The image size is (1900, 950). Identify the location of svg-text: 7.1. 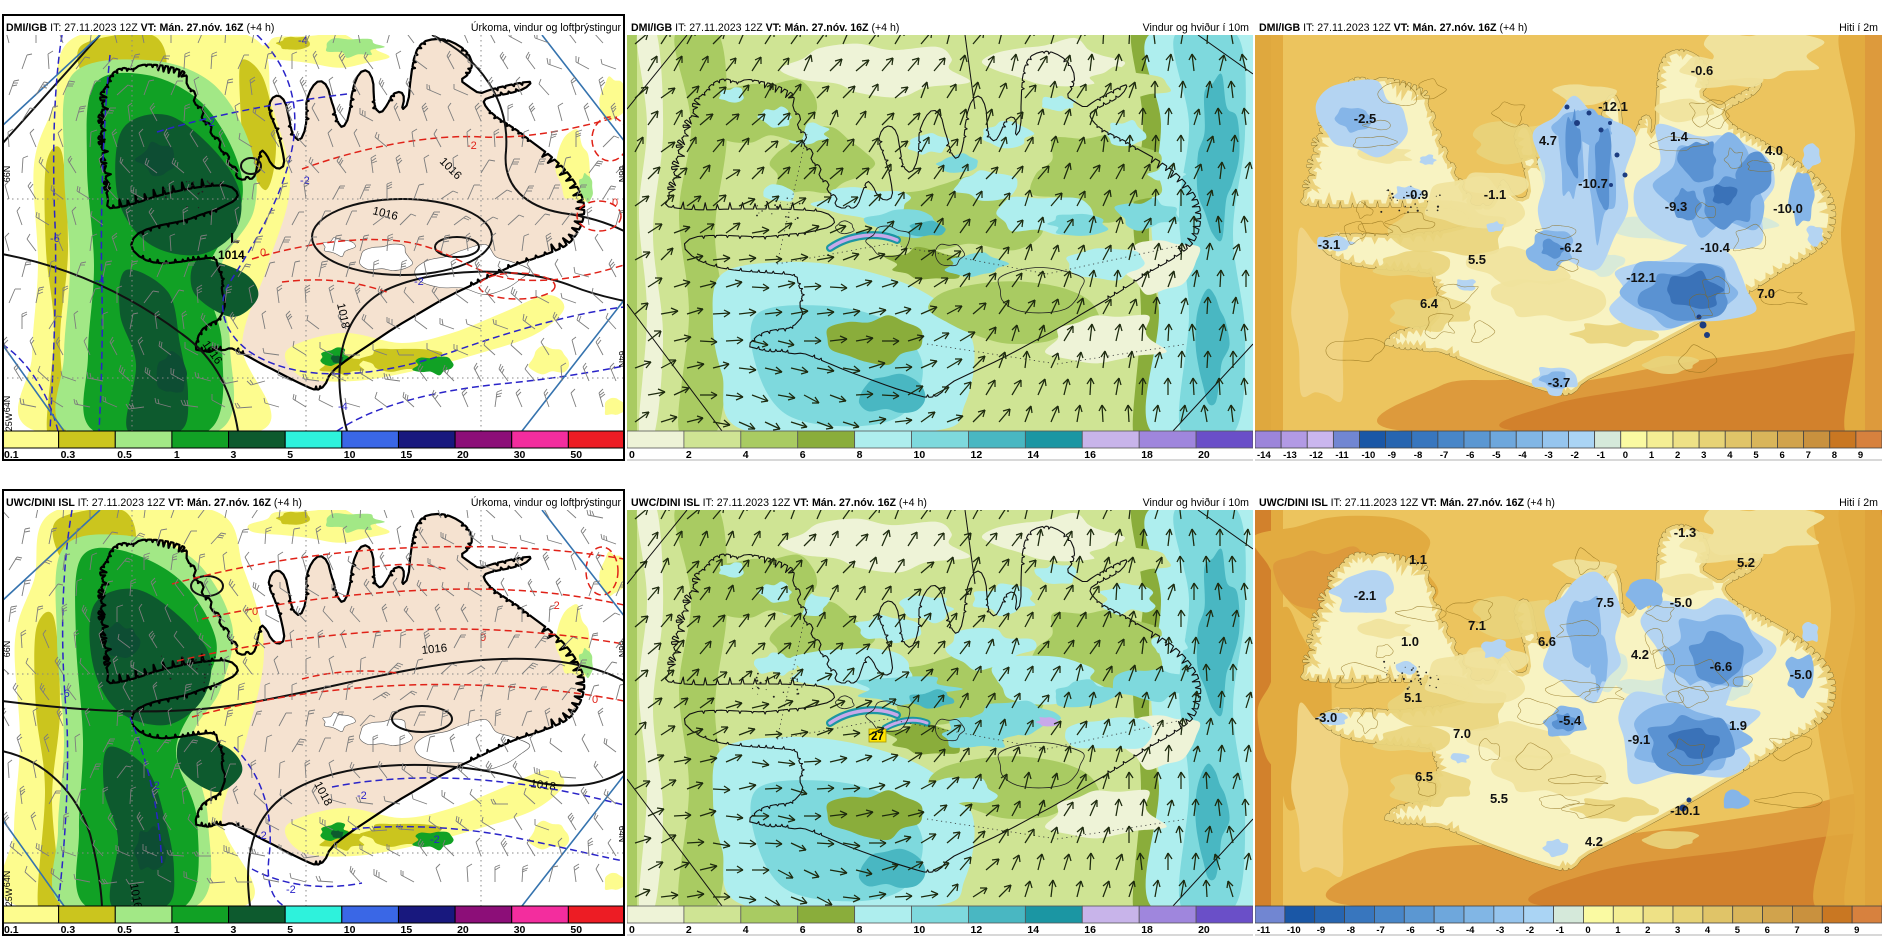
(1477, 625).